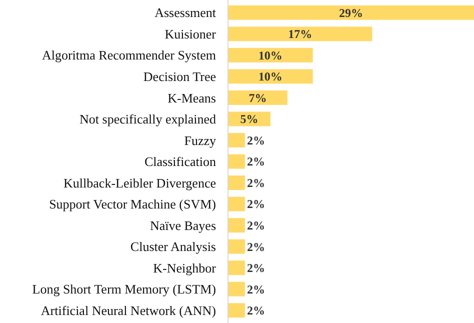  I want to click on y-tick-label: Decision Tree, so click(179, 76).